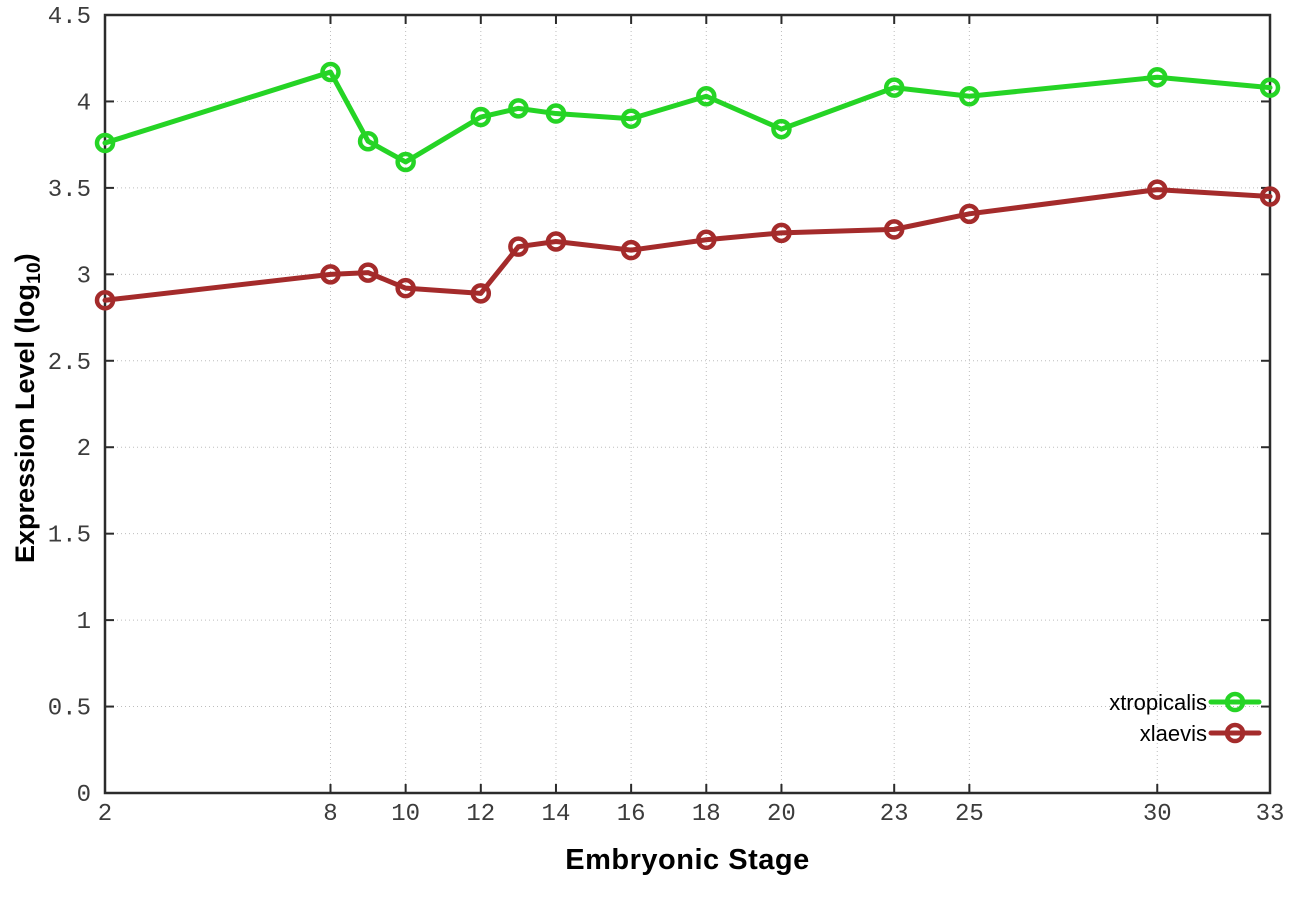  I want to click on y-axis-title-text: Expression Level (log, so click(24, 423).